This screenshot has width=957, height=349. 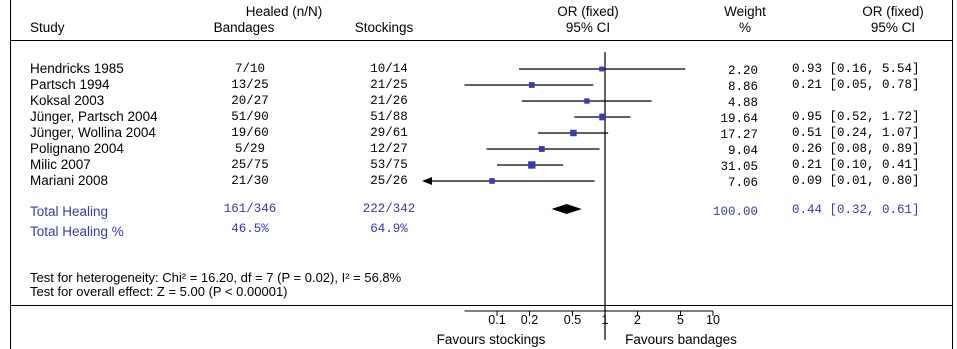 I want to click on total-healing-pct-label: Total Healing %, so click(x=77, y=231).